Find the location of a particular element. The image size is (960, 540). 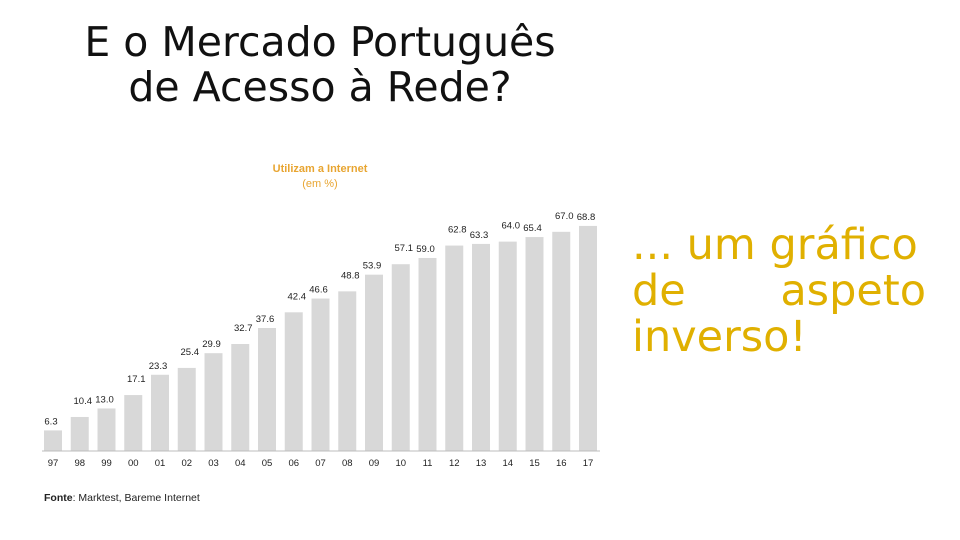

x-tick-13: 13 is located at coordinates (481, 463).